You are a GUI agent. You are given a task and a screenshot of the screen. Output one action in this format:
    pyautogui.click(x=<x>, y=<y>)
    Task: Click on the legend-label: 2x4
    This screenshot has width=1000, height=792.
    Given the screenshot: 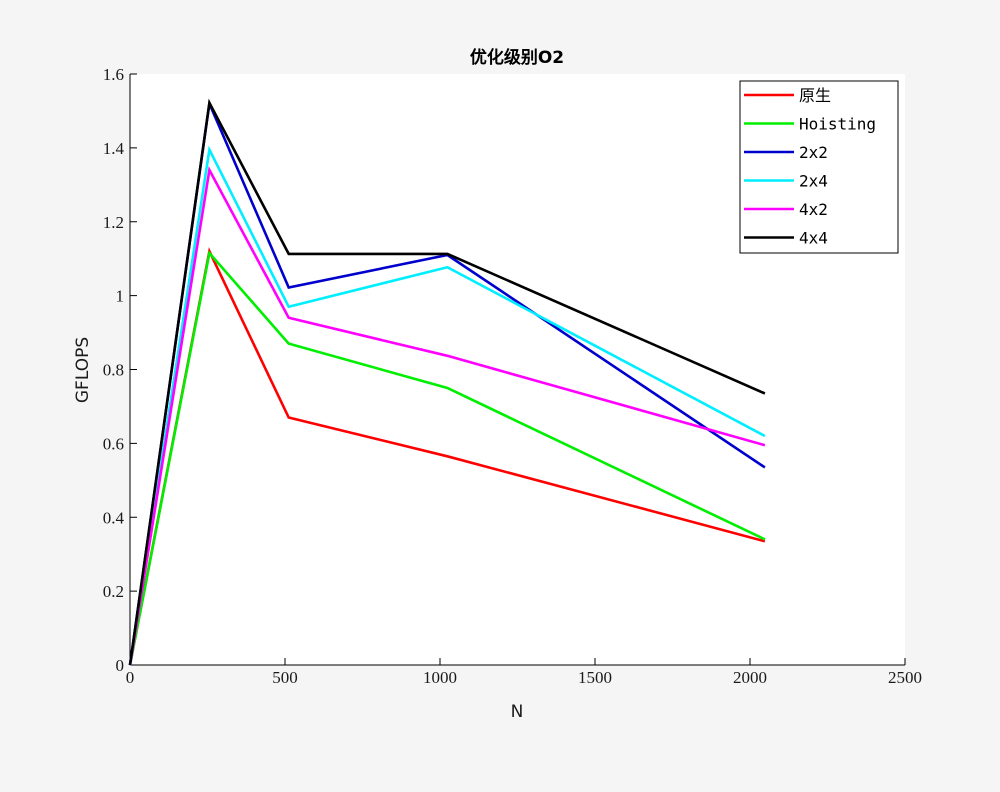 What is the action you would take?
    pyautogui.click(x=813, y=181)
    